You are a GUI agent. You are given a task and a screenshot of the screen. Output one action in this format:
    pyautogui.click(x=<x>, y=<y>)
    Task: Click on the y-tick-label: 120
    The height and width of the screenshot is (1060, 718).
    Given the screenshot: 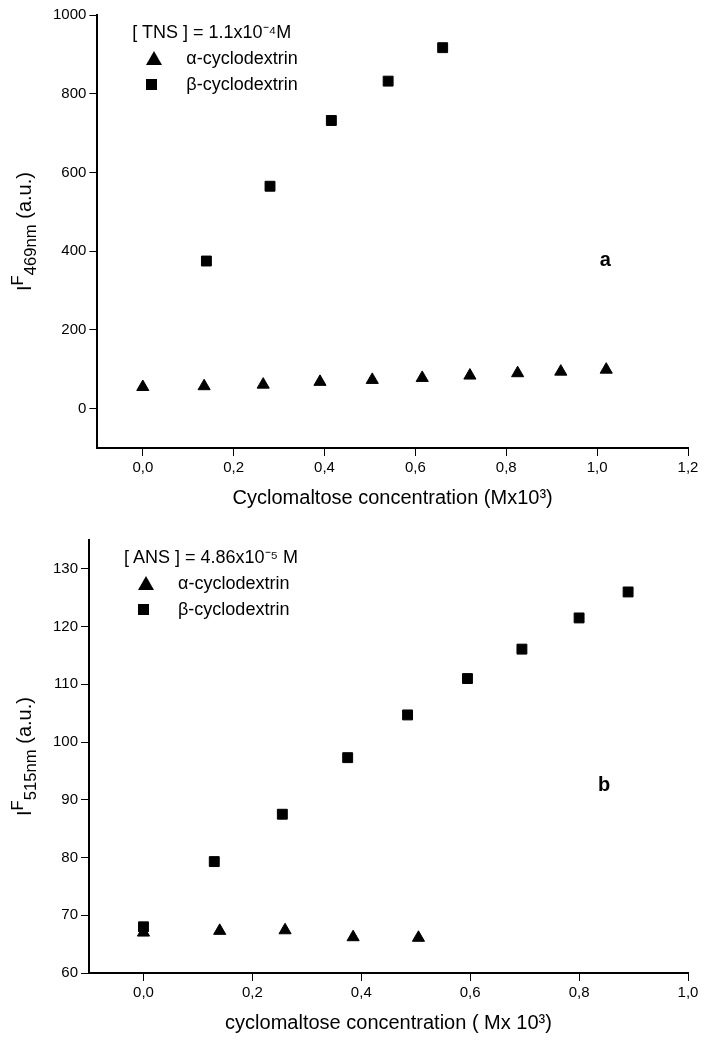 What is the action you would take?
    pyautogui.click(x=66, y=625)
    